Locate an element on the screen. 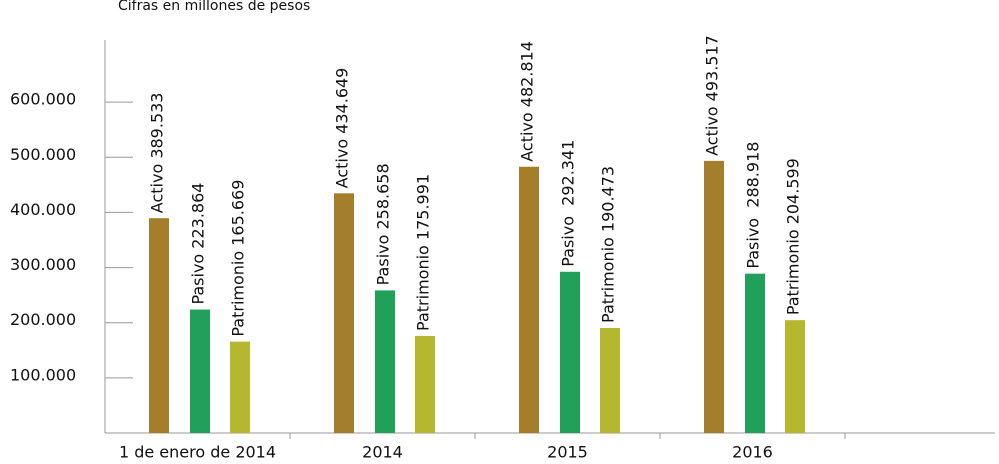 This screenshot has height=464, width=999. data-label: Pasivo 223.864 is located at coordinates (198, 244).